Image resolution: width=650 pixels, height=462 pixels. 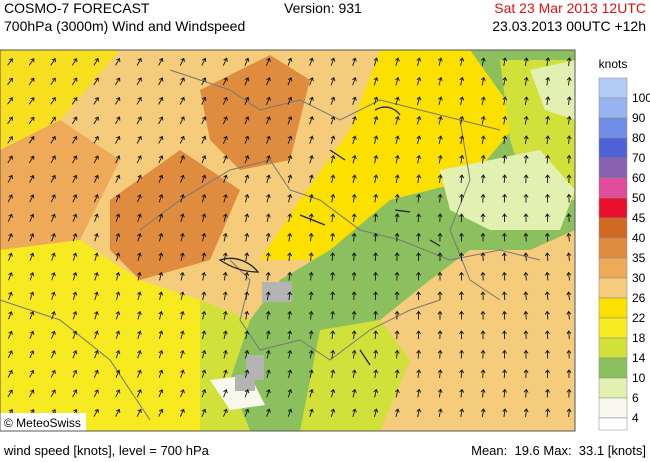 I want to click on legend-label: 4, so click(x=635, y=418).